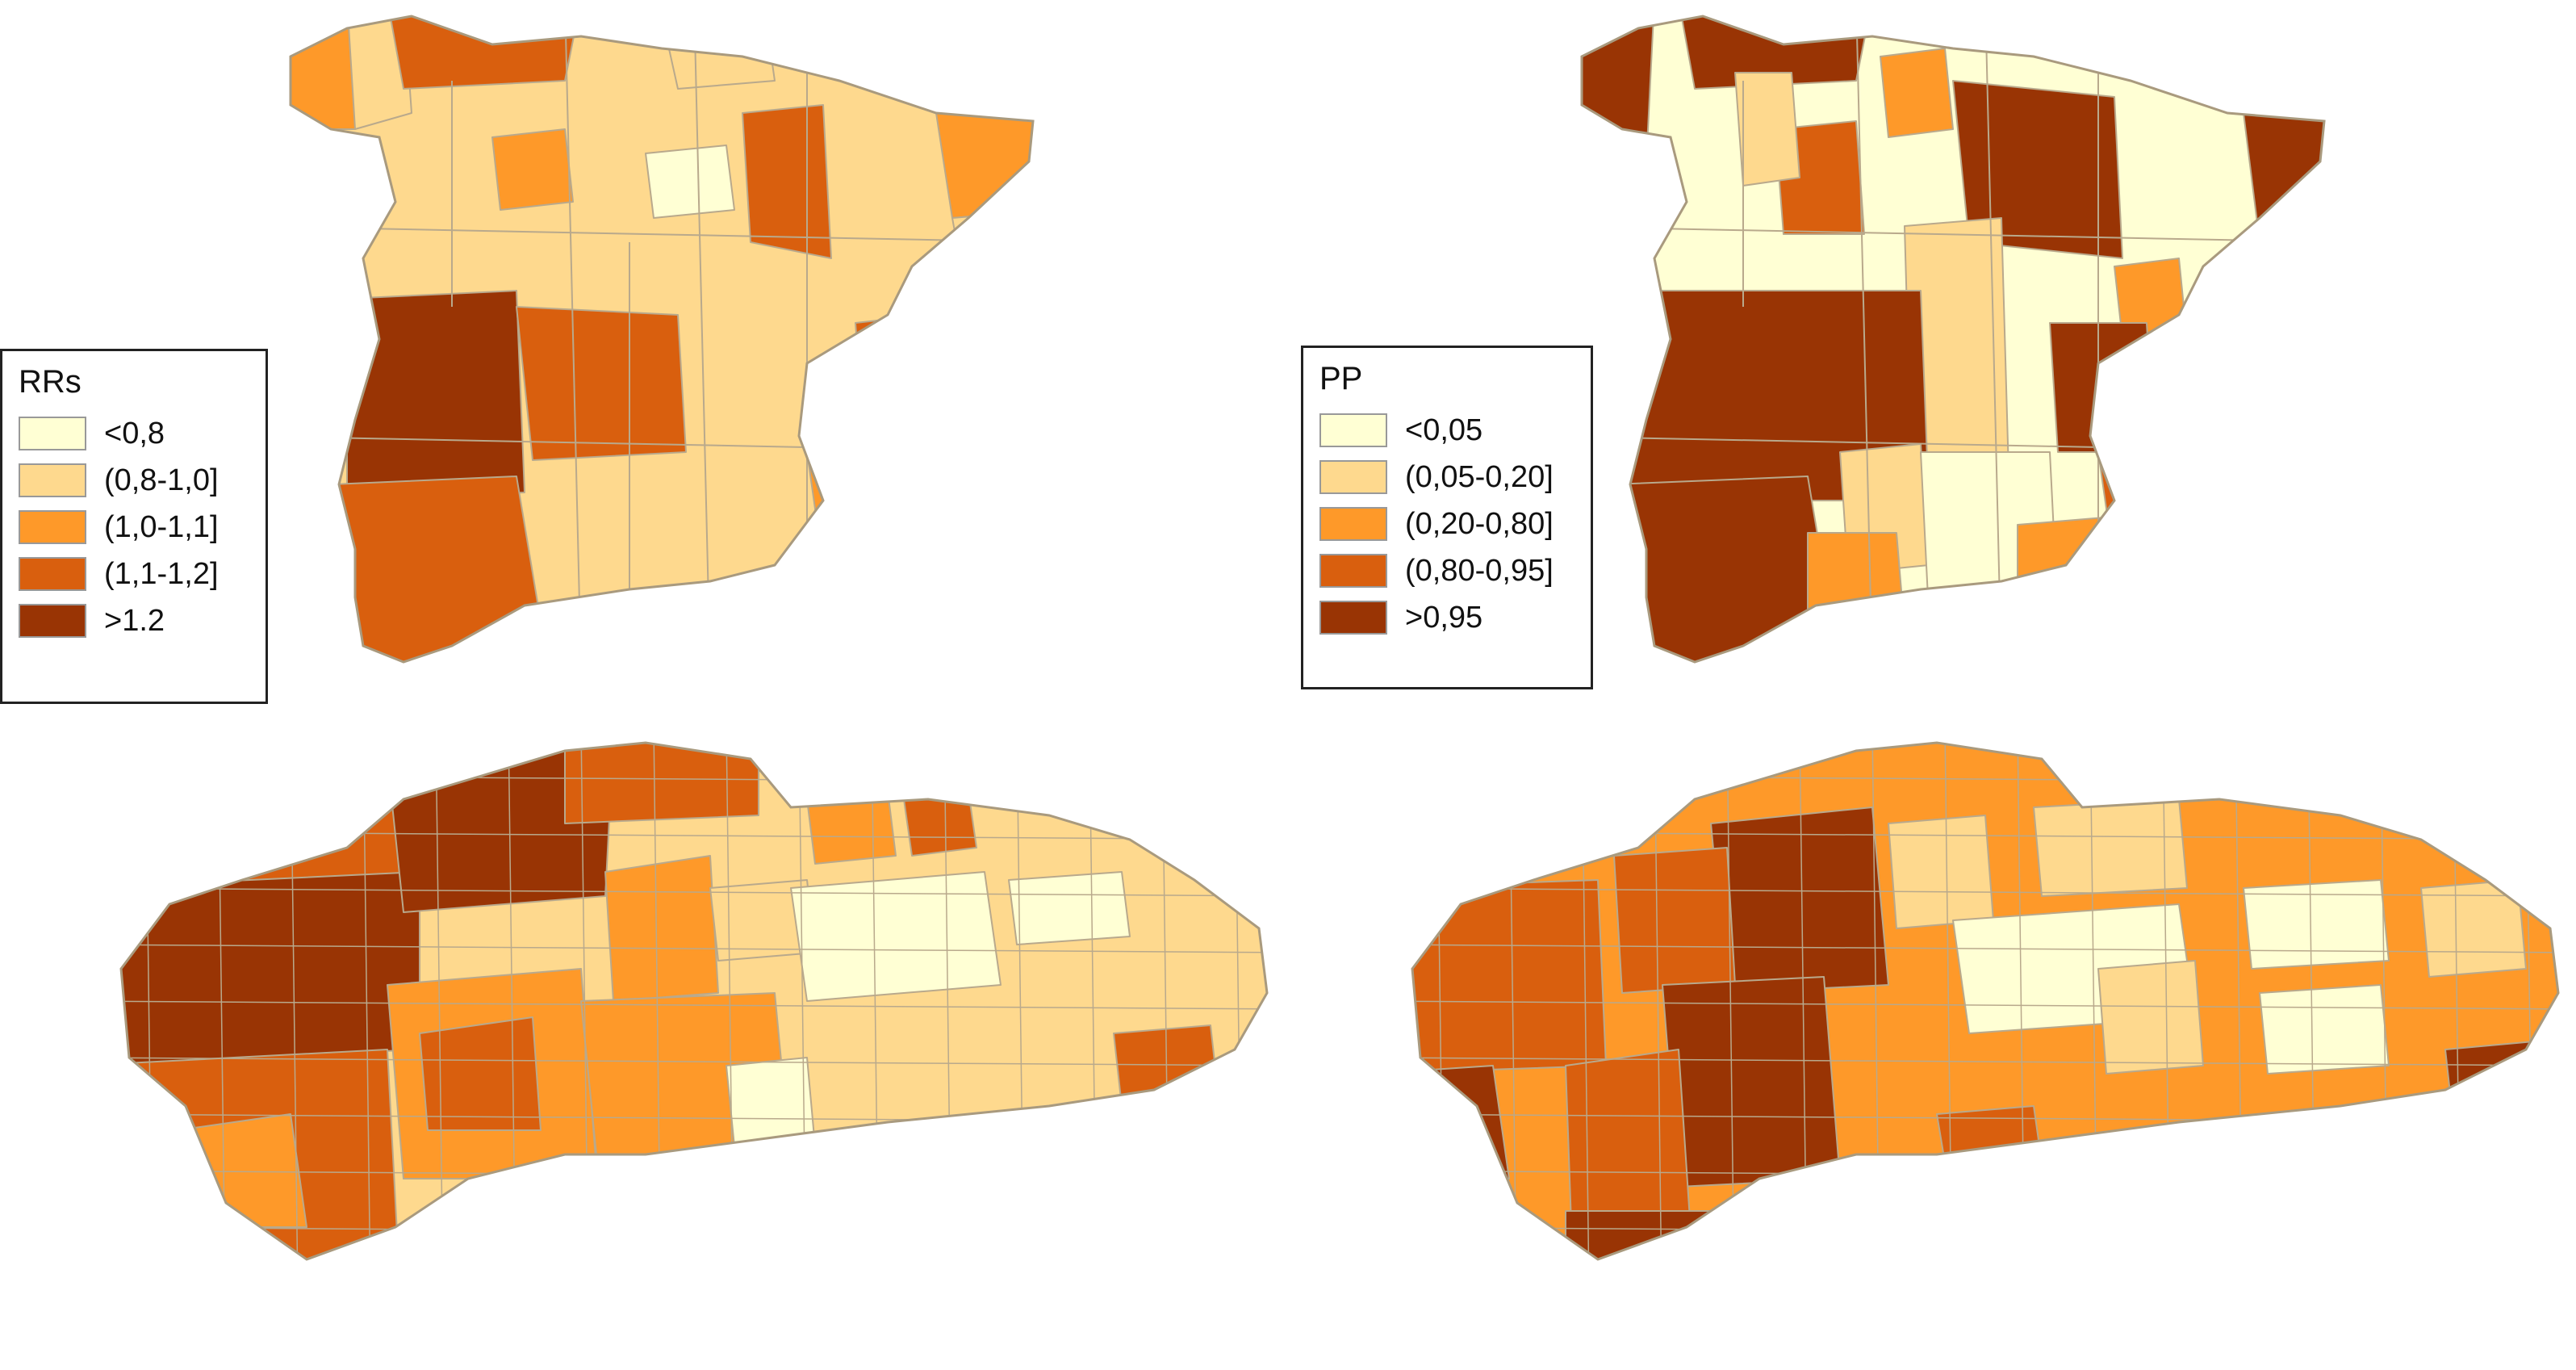 The image size is (2576, 1370). Describe the element at coordinates (1479, 476) in the screenshot. I see `legend-label: (0,05-0,20]` at that location.